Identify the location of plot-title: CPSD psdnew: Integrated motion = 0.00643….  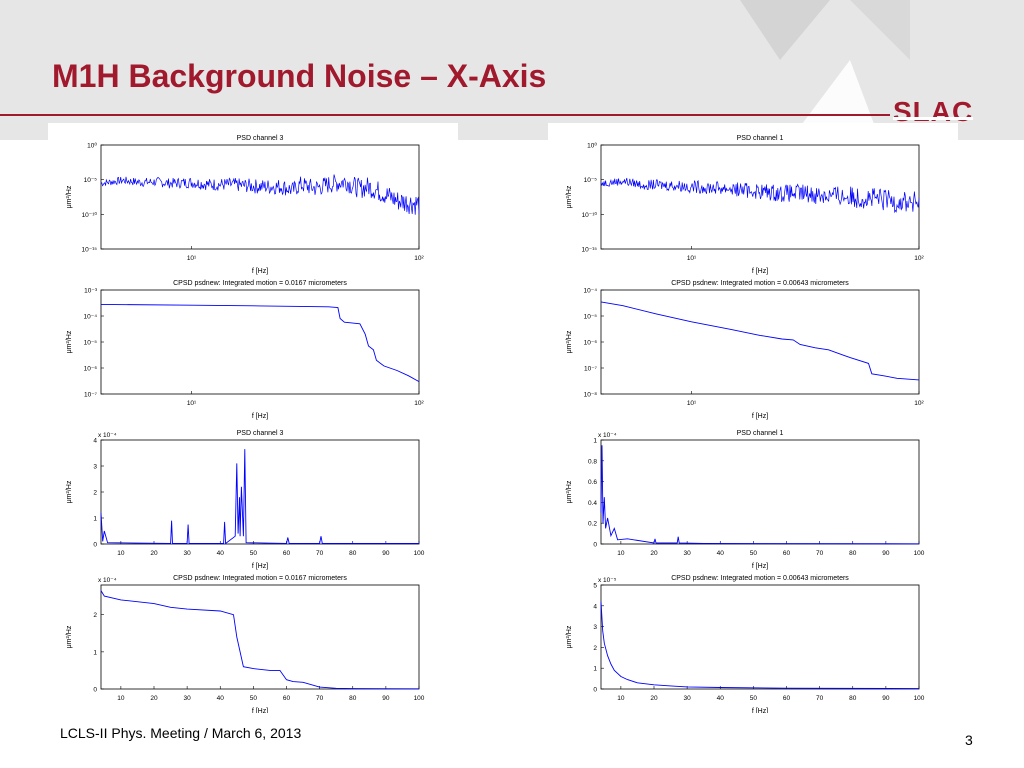
(760, 283).